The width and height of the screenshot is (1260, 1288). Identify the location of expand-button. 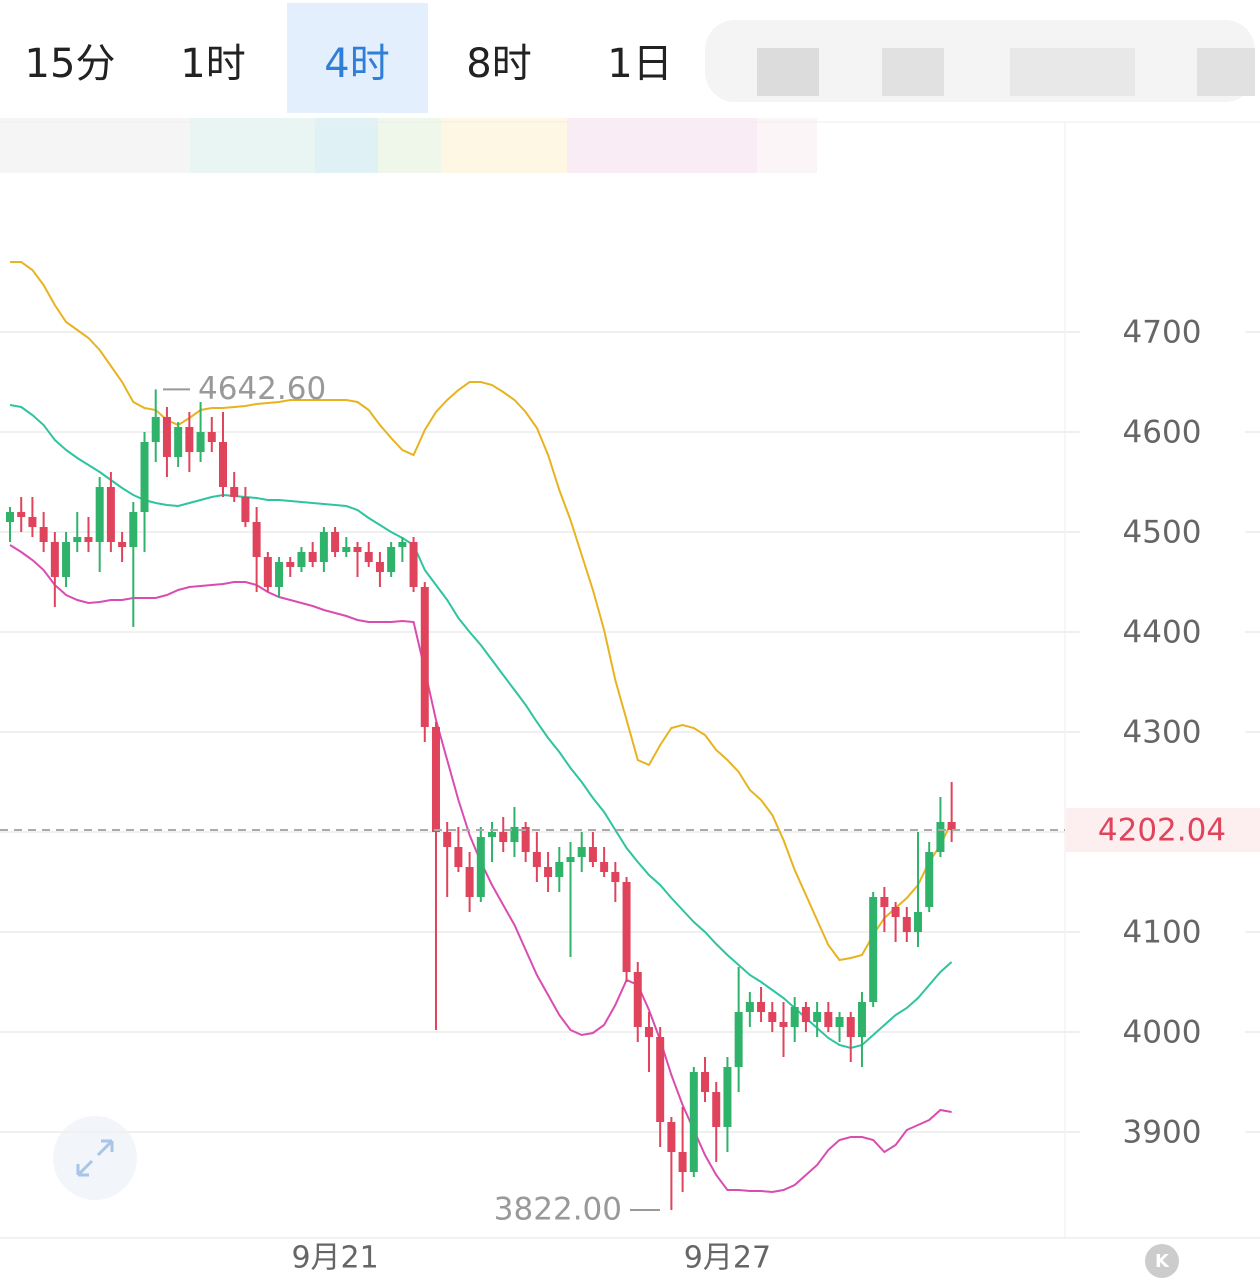
(95, 1158).